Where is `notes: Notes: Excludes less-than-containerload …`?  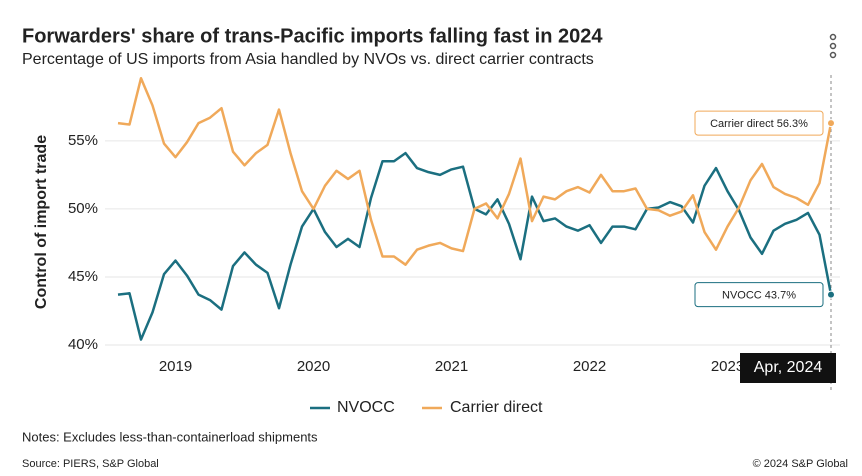
notes: Notes: Excludes less-than-containerload … is located at coordinates (170, 436).